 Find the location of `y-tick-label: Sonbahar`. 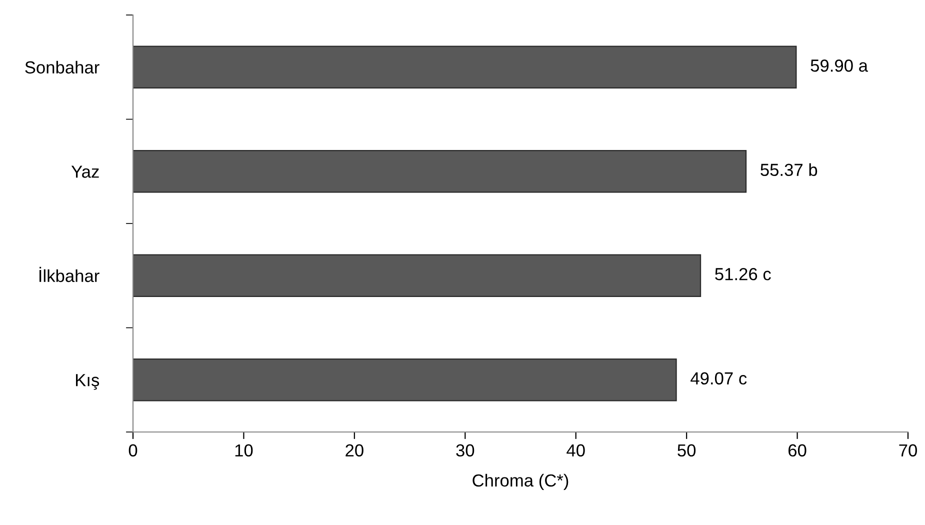

y-tick-label: Sonbahar is located at coordinates (62, 67).